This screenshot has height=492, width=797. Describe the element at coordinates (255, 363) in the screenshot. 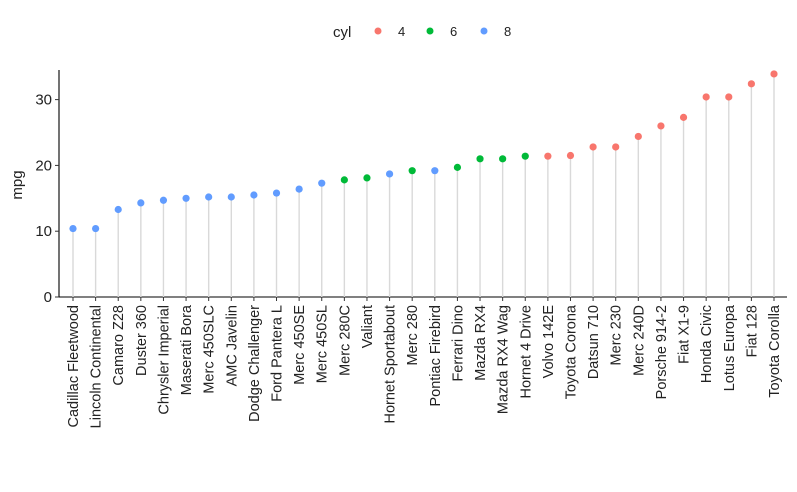

I see `x-tick-label: Dodge Challenger` at that location.